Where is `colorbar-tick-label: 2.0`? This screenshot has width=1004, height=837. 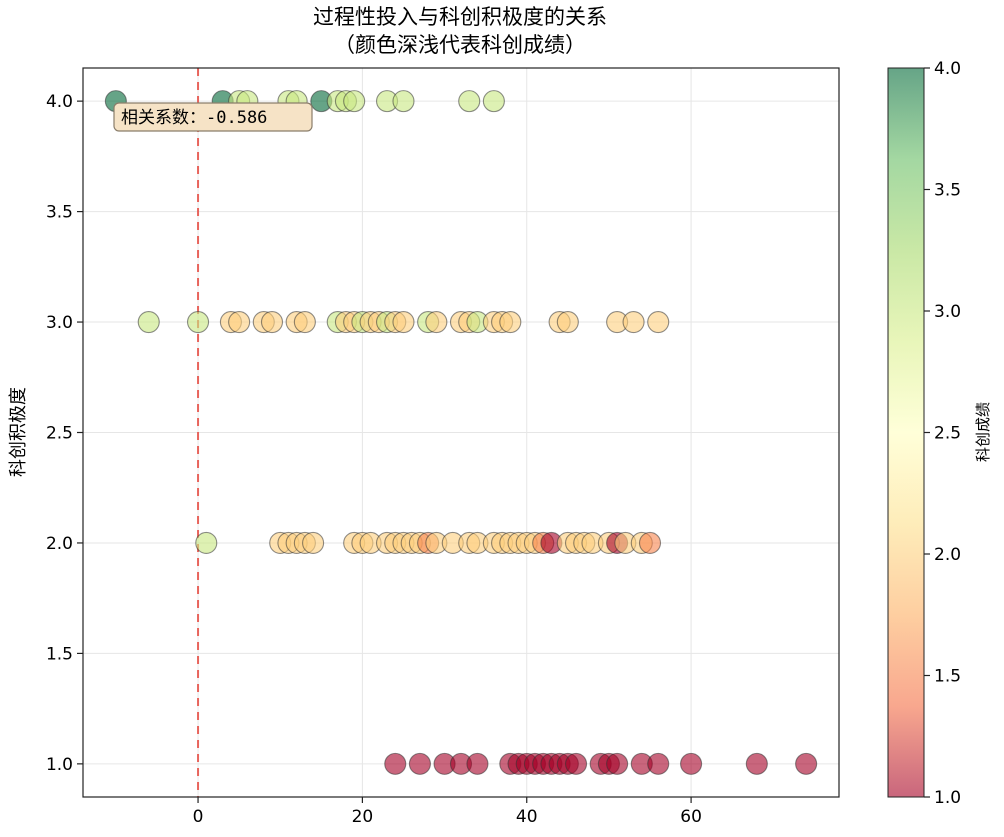 colorbar-tick-label: 2.0 is located at coordinates (947, 555).